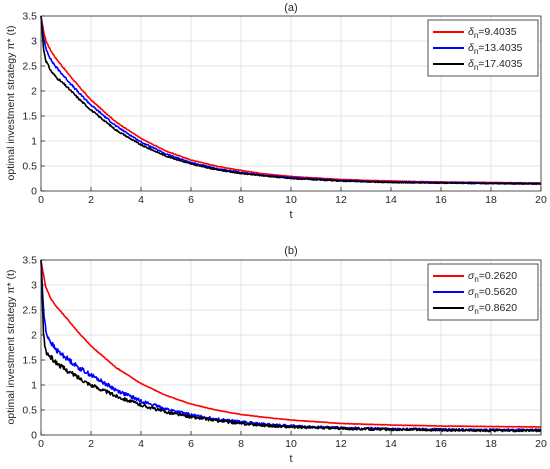  I want to click on chart-title: (a), so click(290, 8).